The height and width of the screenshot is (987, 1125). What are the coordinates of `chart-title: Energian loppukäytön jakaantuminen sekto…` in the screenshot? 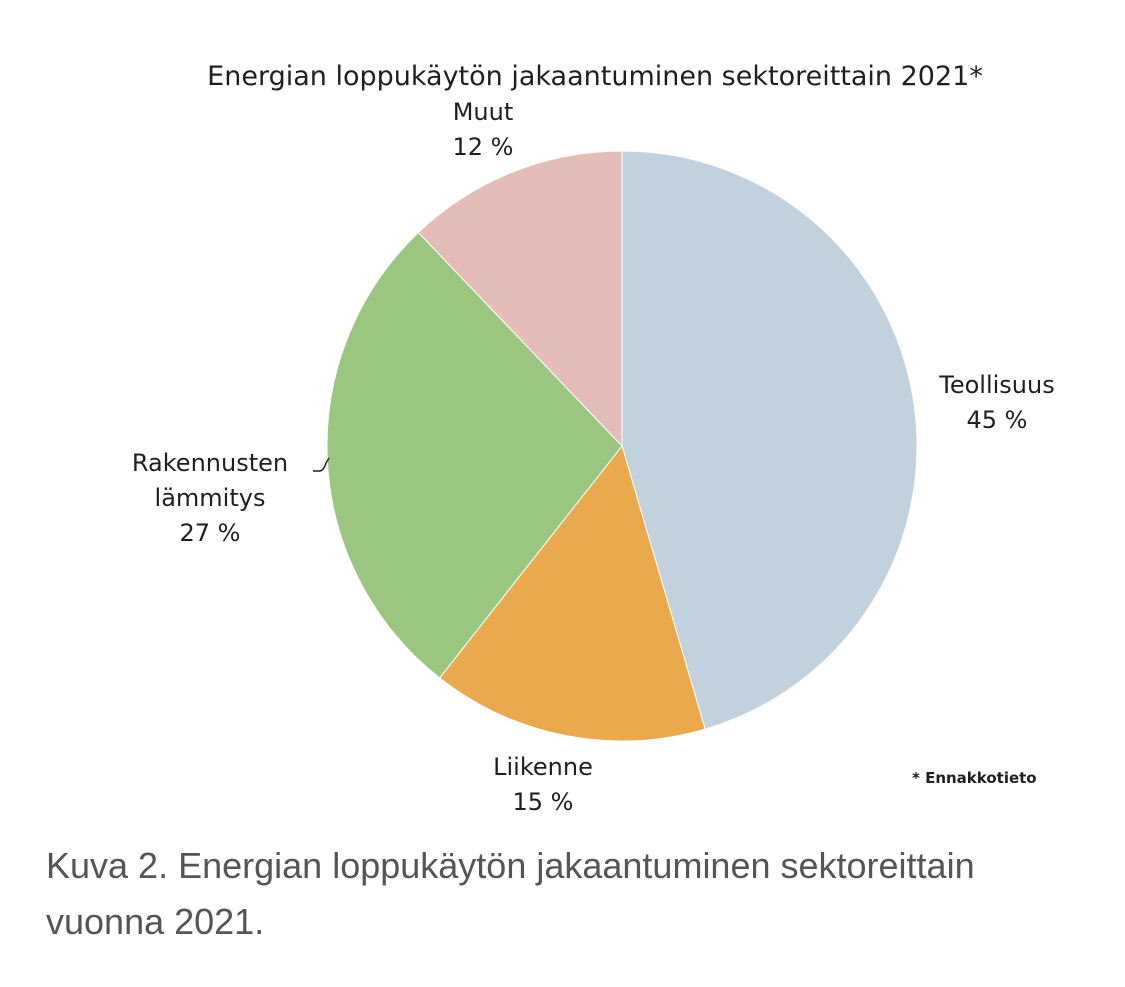 It's located at (595, 76).